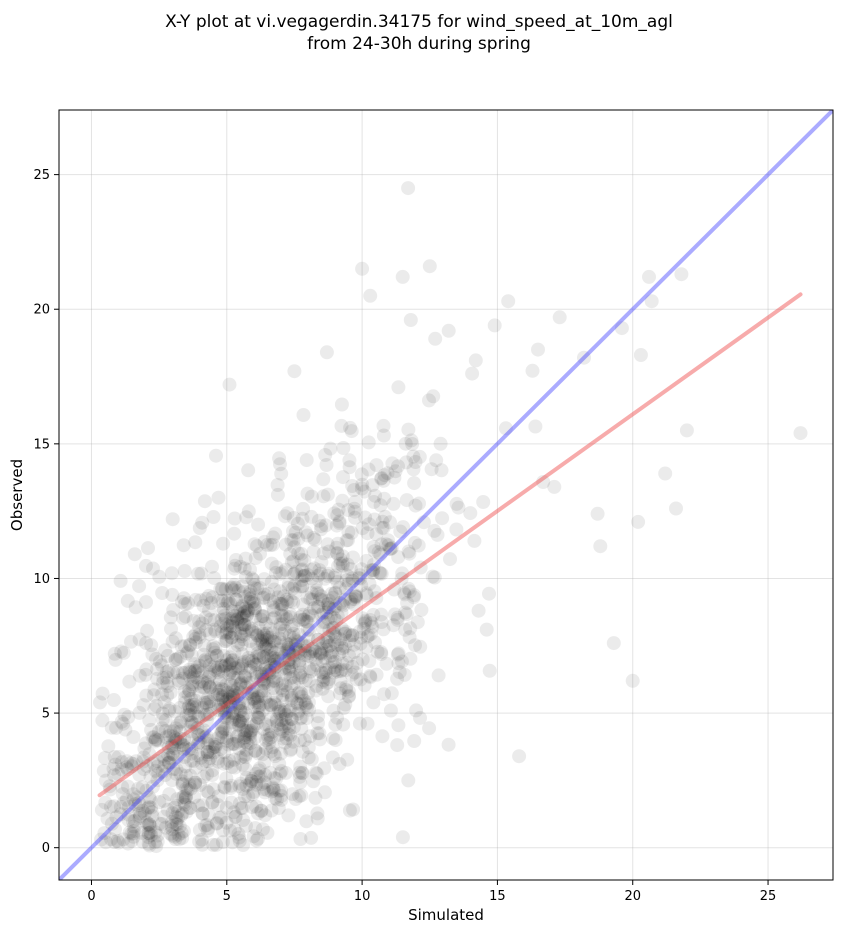  What do you see at coordinates (41, 444) in the screenshot?
I see `y-tick-label: 15` at bounding box center [41, 444].